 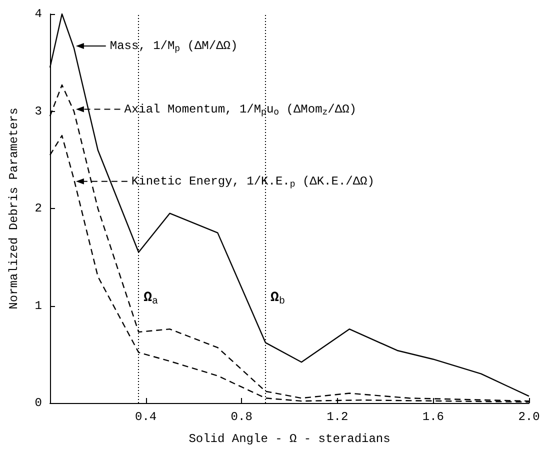 I want to click on y-tick-label: 1, so click(x=38, y=305).